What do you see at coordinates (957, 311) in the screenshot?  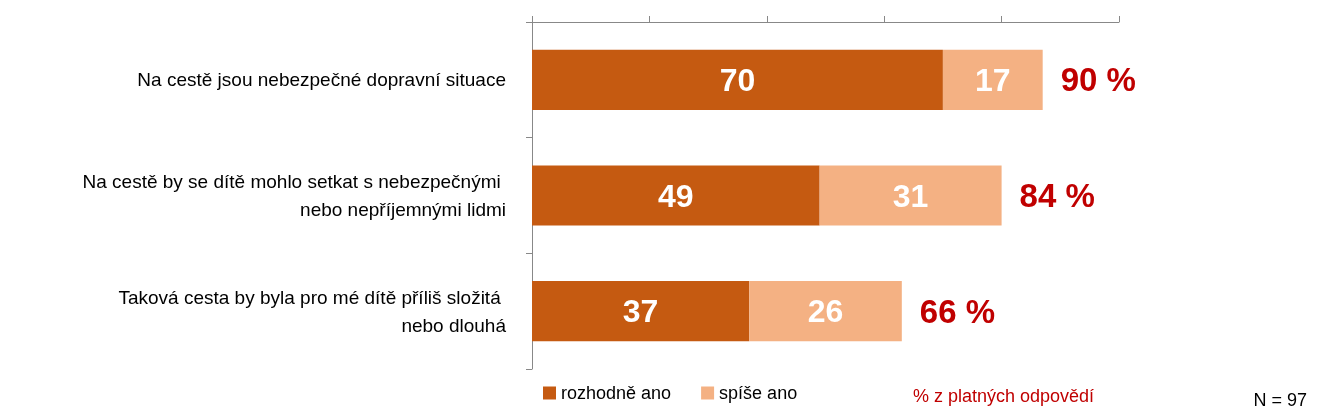 I see `annotation: 66 %` at bounding box center [957, 311].